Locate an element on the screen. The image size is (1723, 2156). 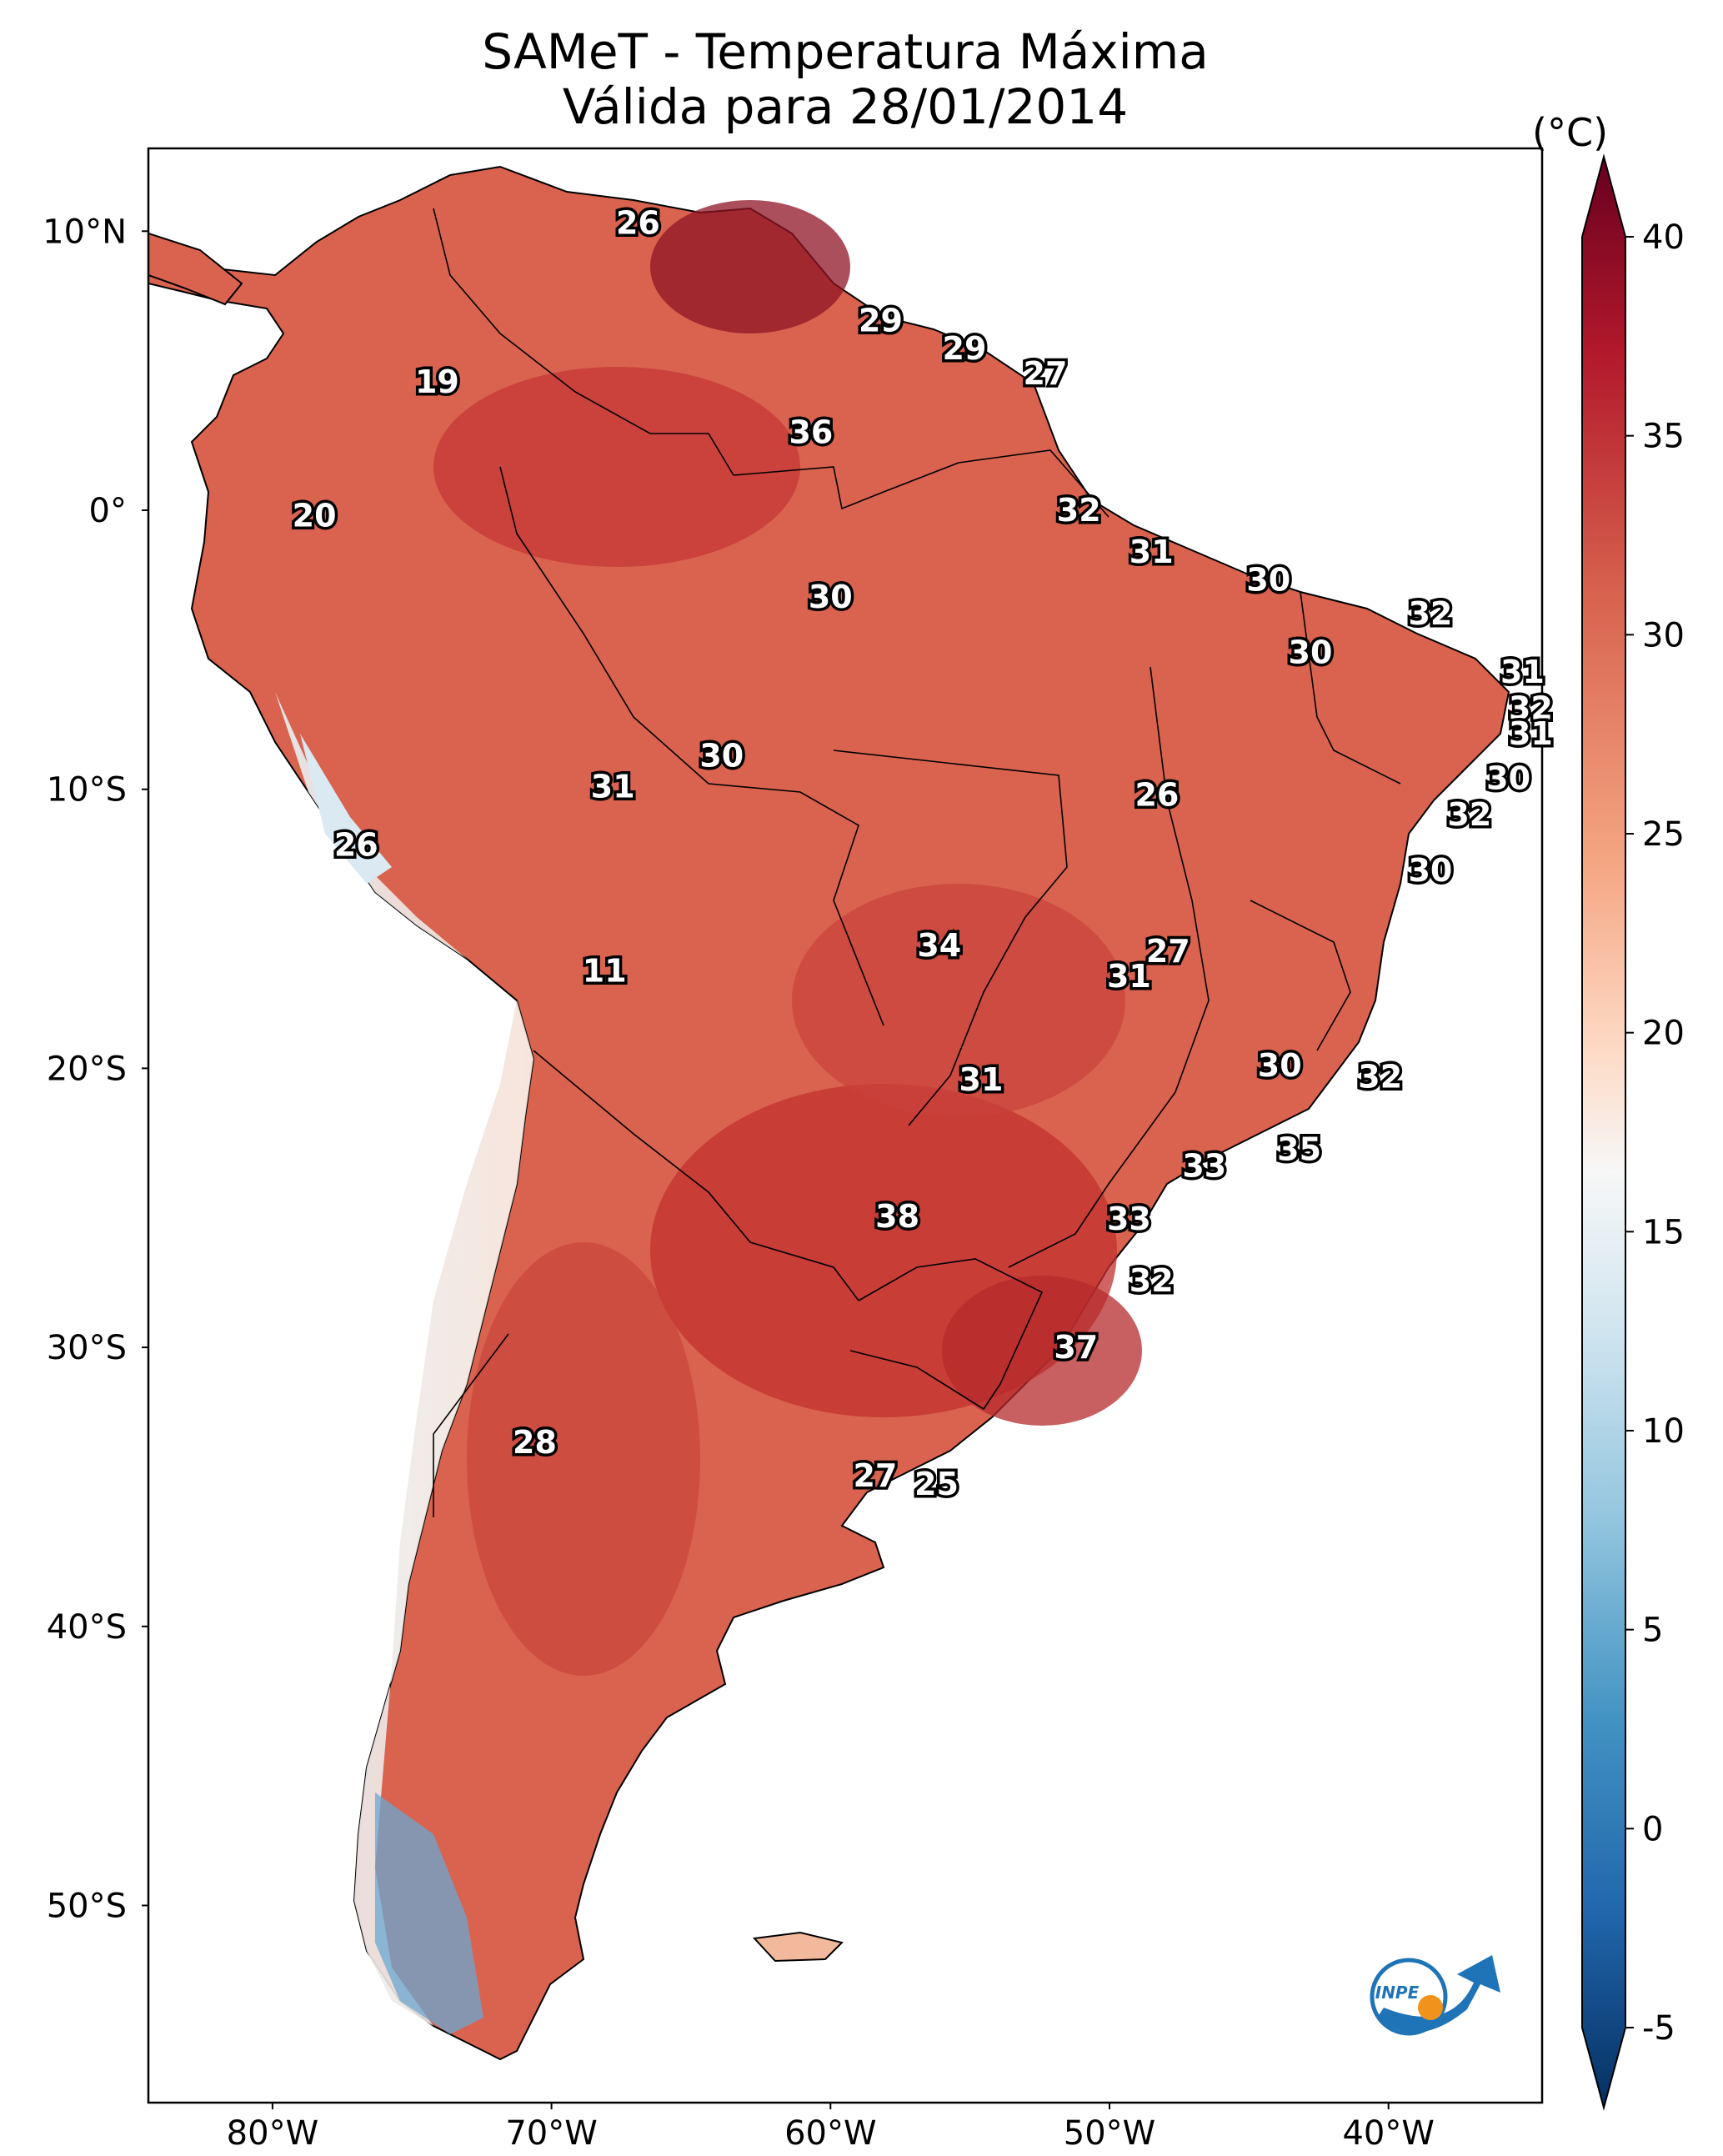
peru-cool-strip is located at coordinates (346, 809).